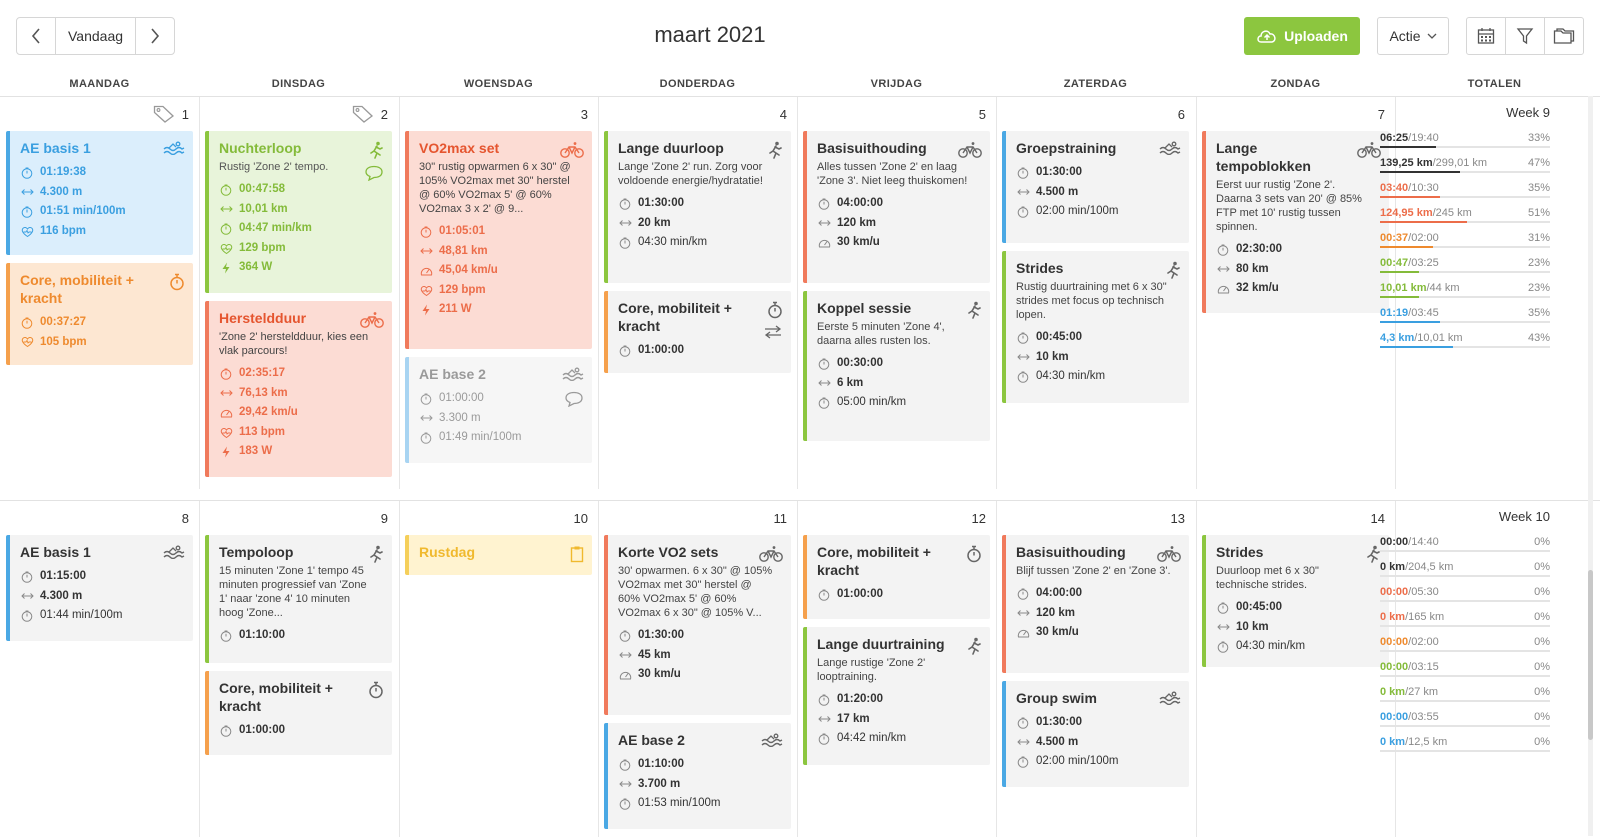 This screenshot has width=1600, height=837. I want to click on stat-value: 129 bpm, so click(262, 247).